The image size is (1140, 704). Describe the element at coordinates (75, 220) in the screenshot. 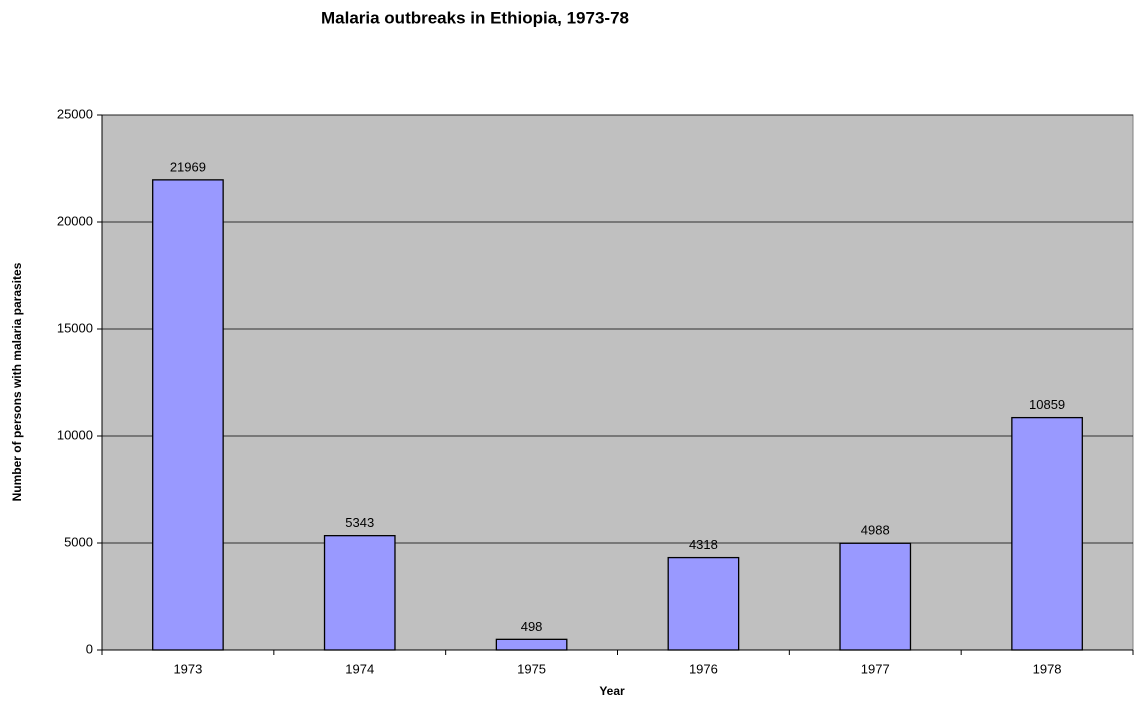

I see `y-tick-label: 20000` at that location.